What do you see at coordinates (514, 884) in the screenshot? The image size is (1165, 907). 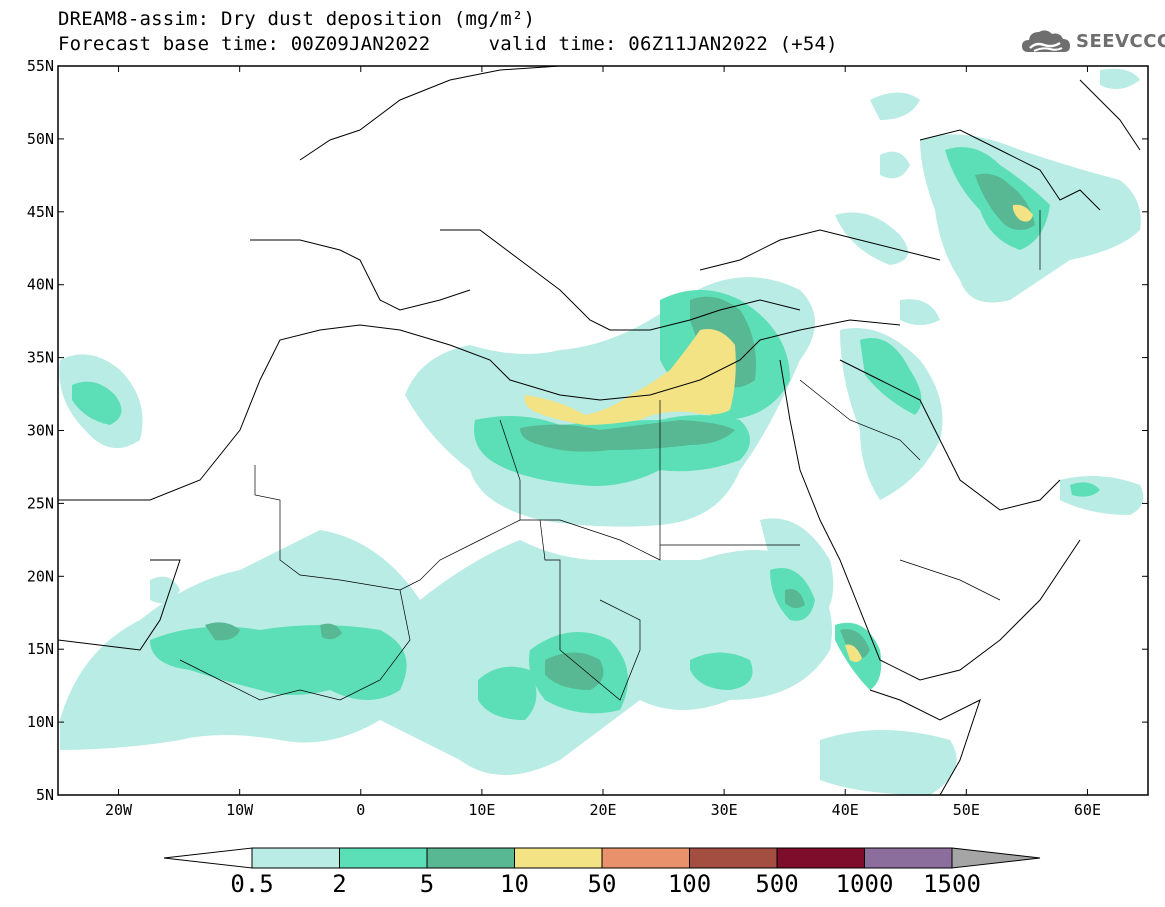 I see `colorbar-level-label: 10` at bounding box center [514, 884].